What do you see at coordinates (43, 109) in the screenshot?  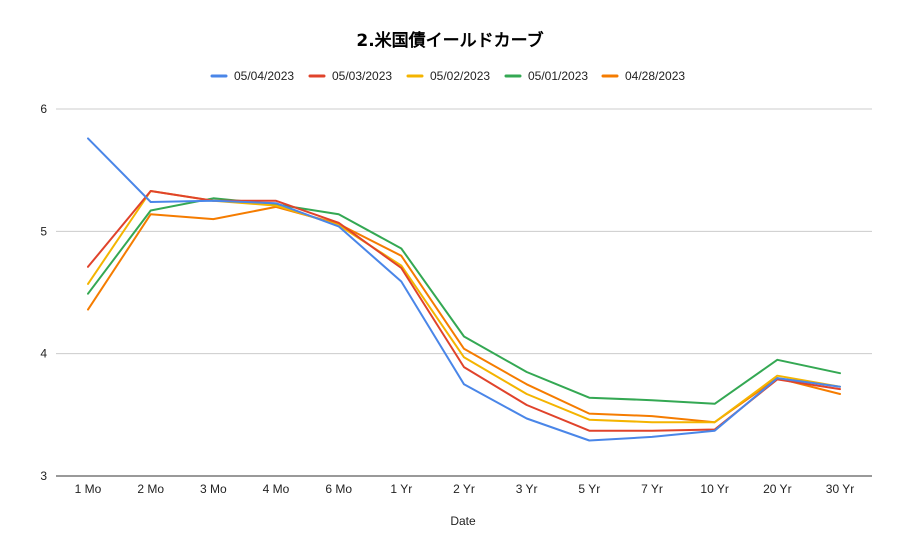 I see `y-tick-label: 6` at bounding box center [43, 109].